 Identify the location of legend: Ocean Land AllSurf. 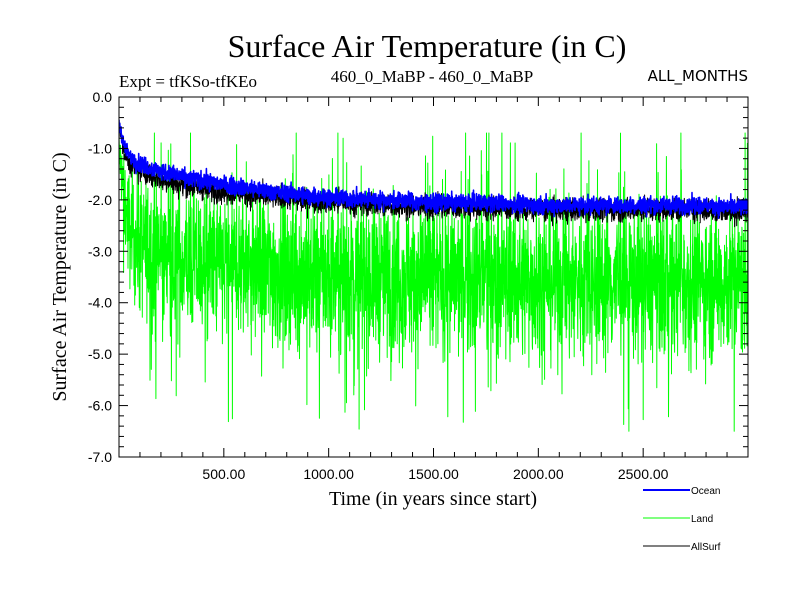
(682, 519).